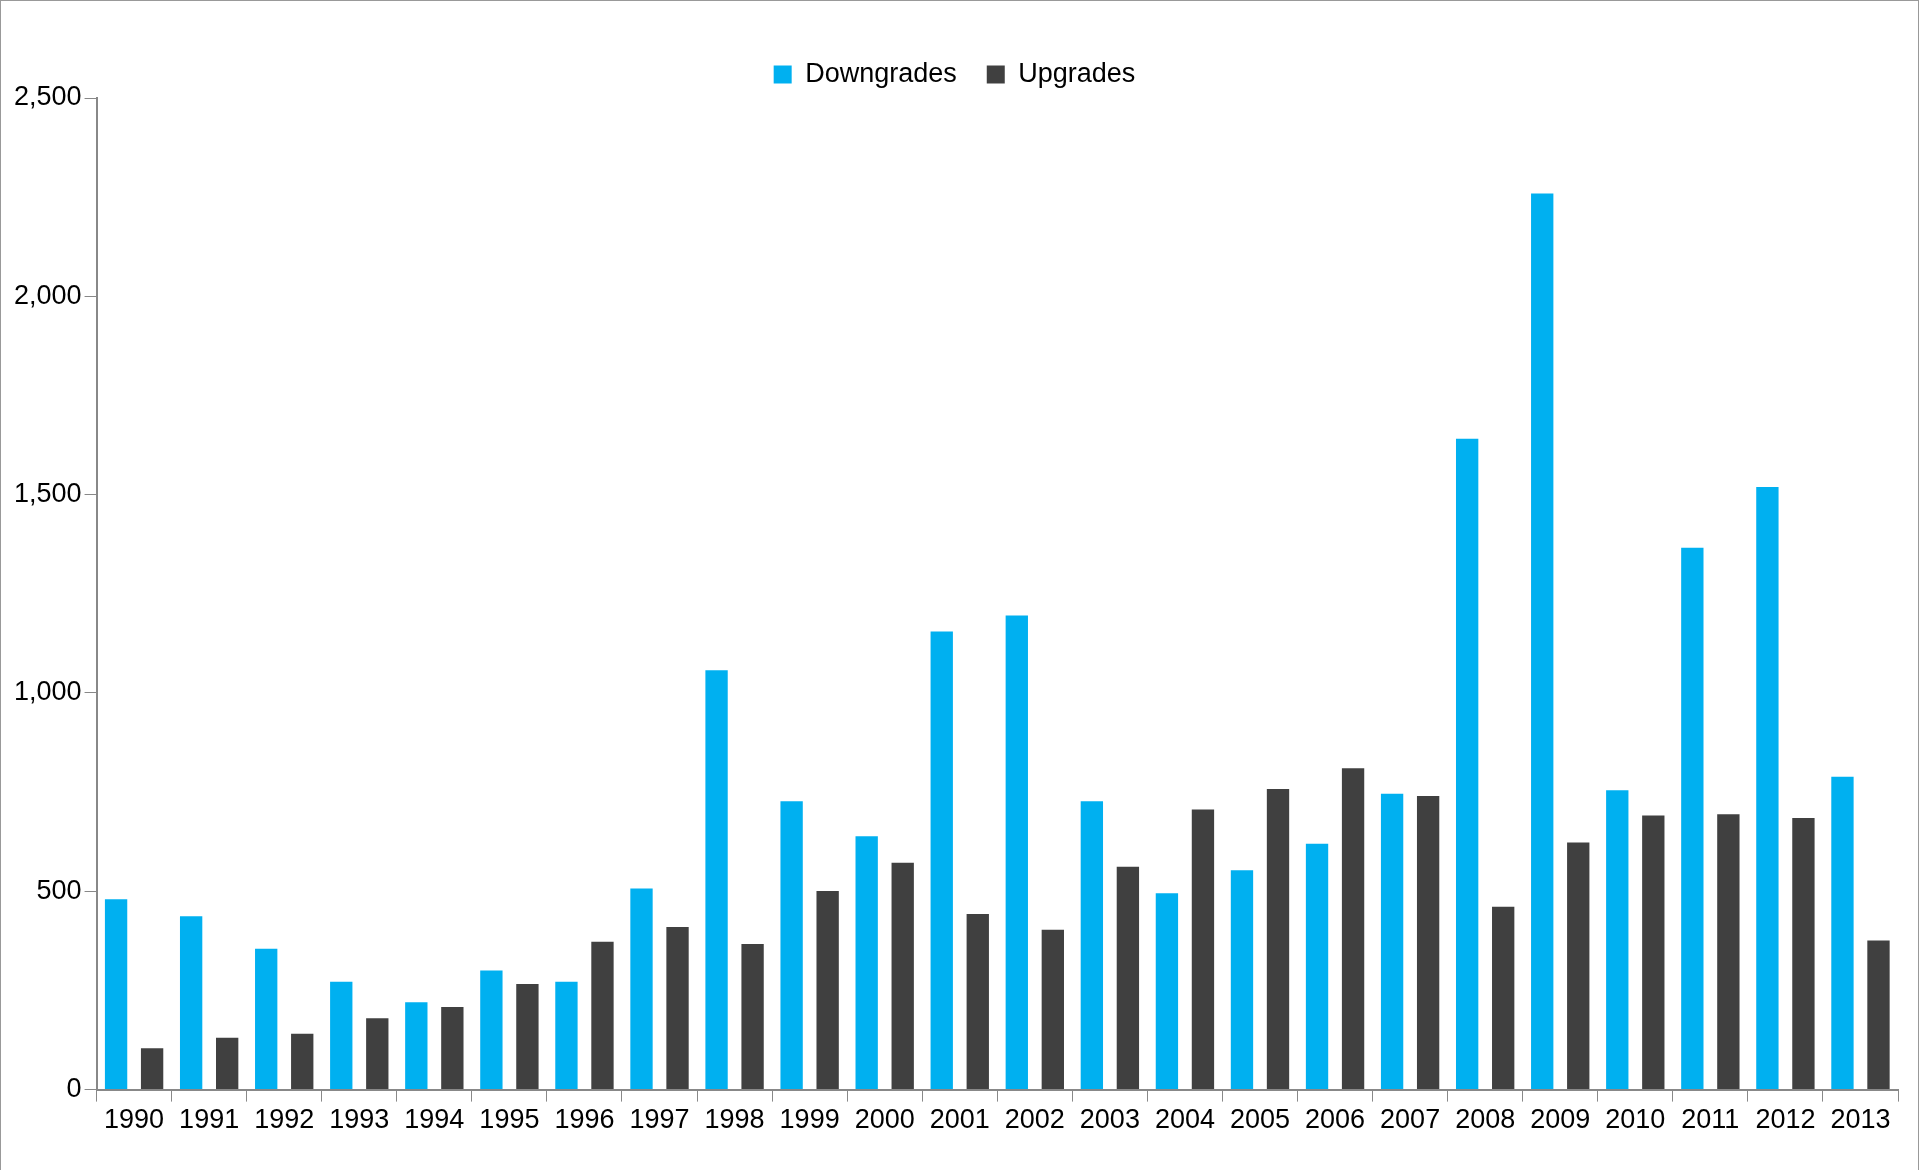  I want to click on x-tick-label: 1998, so click(734, 1119).